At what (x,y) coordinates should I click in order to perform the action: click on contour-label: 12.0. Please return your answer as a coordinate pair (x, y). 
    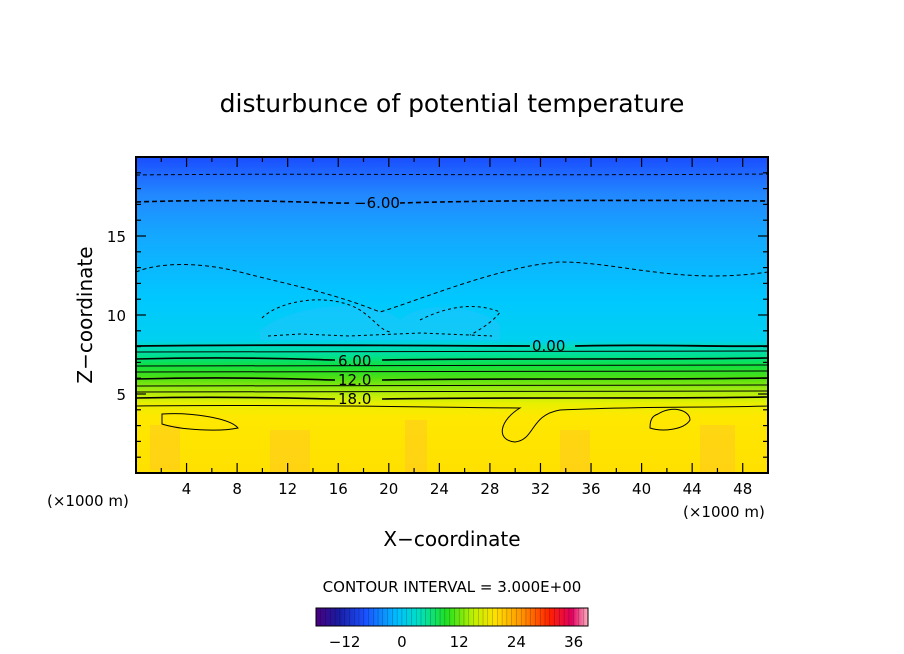
    Looking at the image, I should click on (354, 380).